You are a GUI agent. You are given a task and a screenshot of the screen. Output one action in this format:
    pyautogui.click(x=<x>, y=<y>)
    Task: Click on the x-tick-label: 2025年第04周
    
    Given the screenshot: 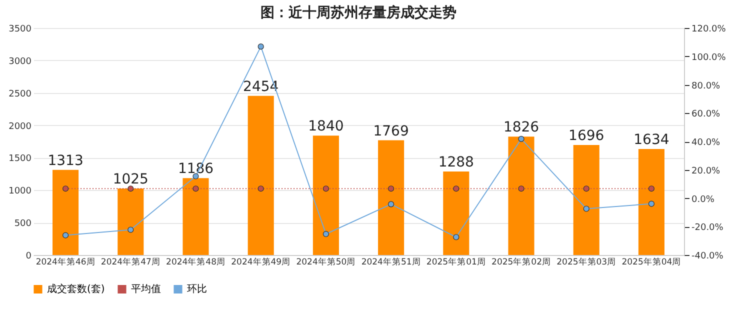 What is the action you would take?
    pyautogui.click(x=652, y=262)
    